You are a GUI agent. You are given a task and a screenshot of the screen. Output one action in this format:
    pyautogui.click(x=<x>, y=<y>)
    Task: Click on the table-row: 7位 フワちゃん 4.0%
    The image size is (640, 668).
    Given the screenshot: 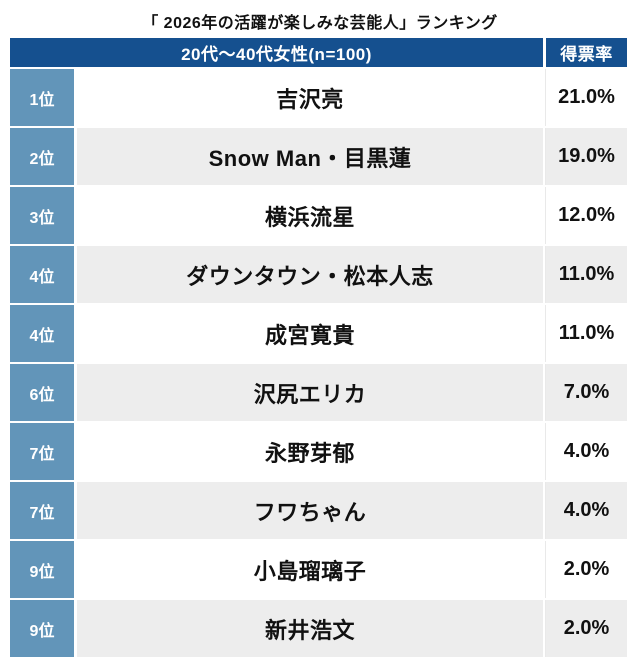 What is the action you would take?
    pyautogui.click(x=318, y=510)
    